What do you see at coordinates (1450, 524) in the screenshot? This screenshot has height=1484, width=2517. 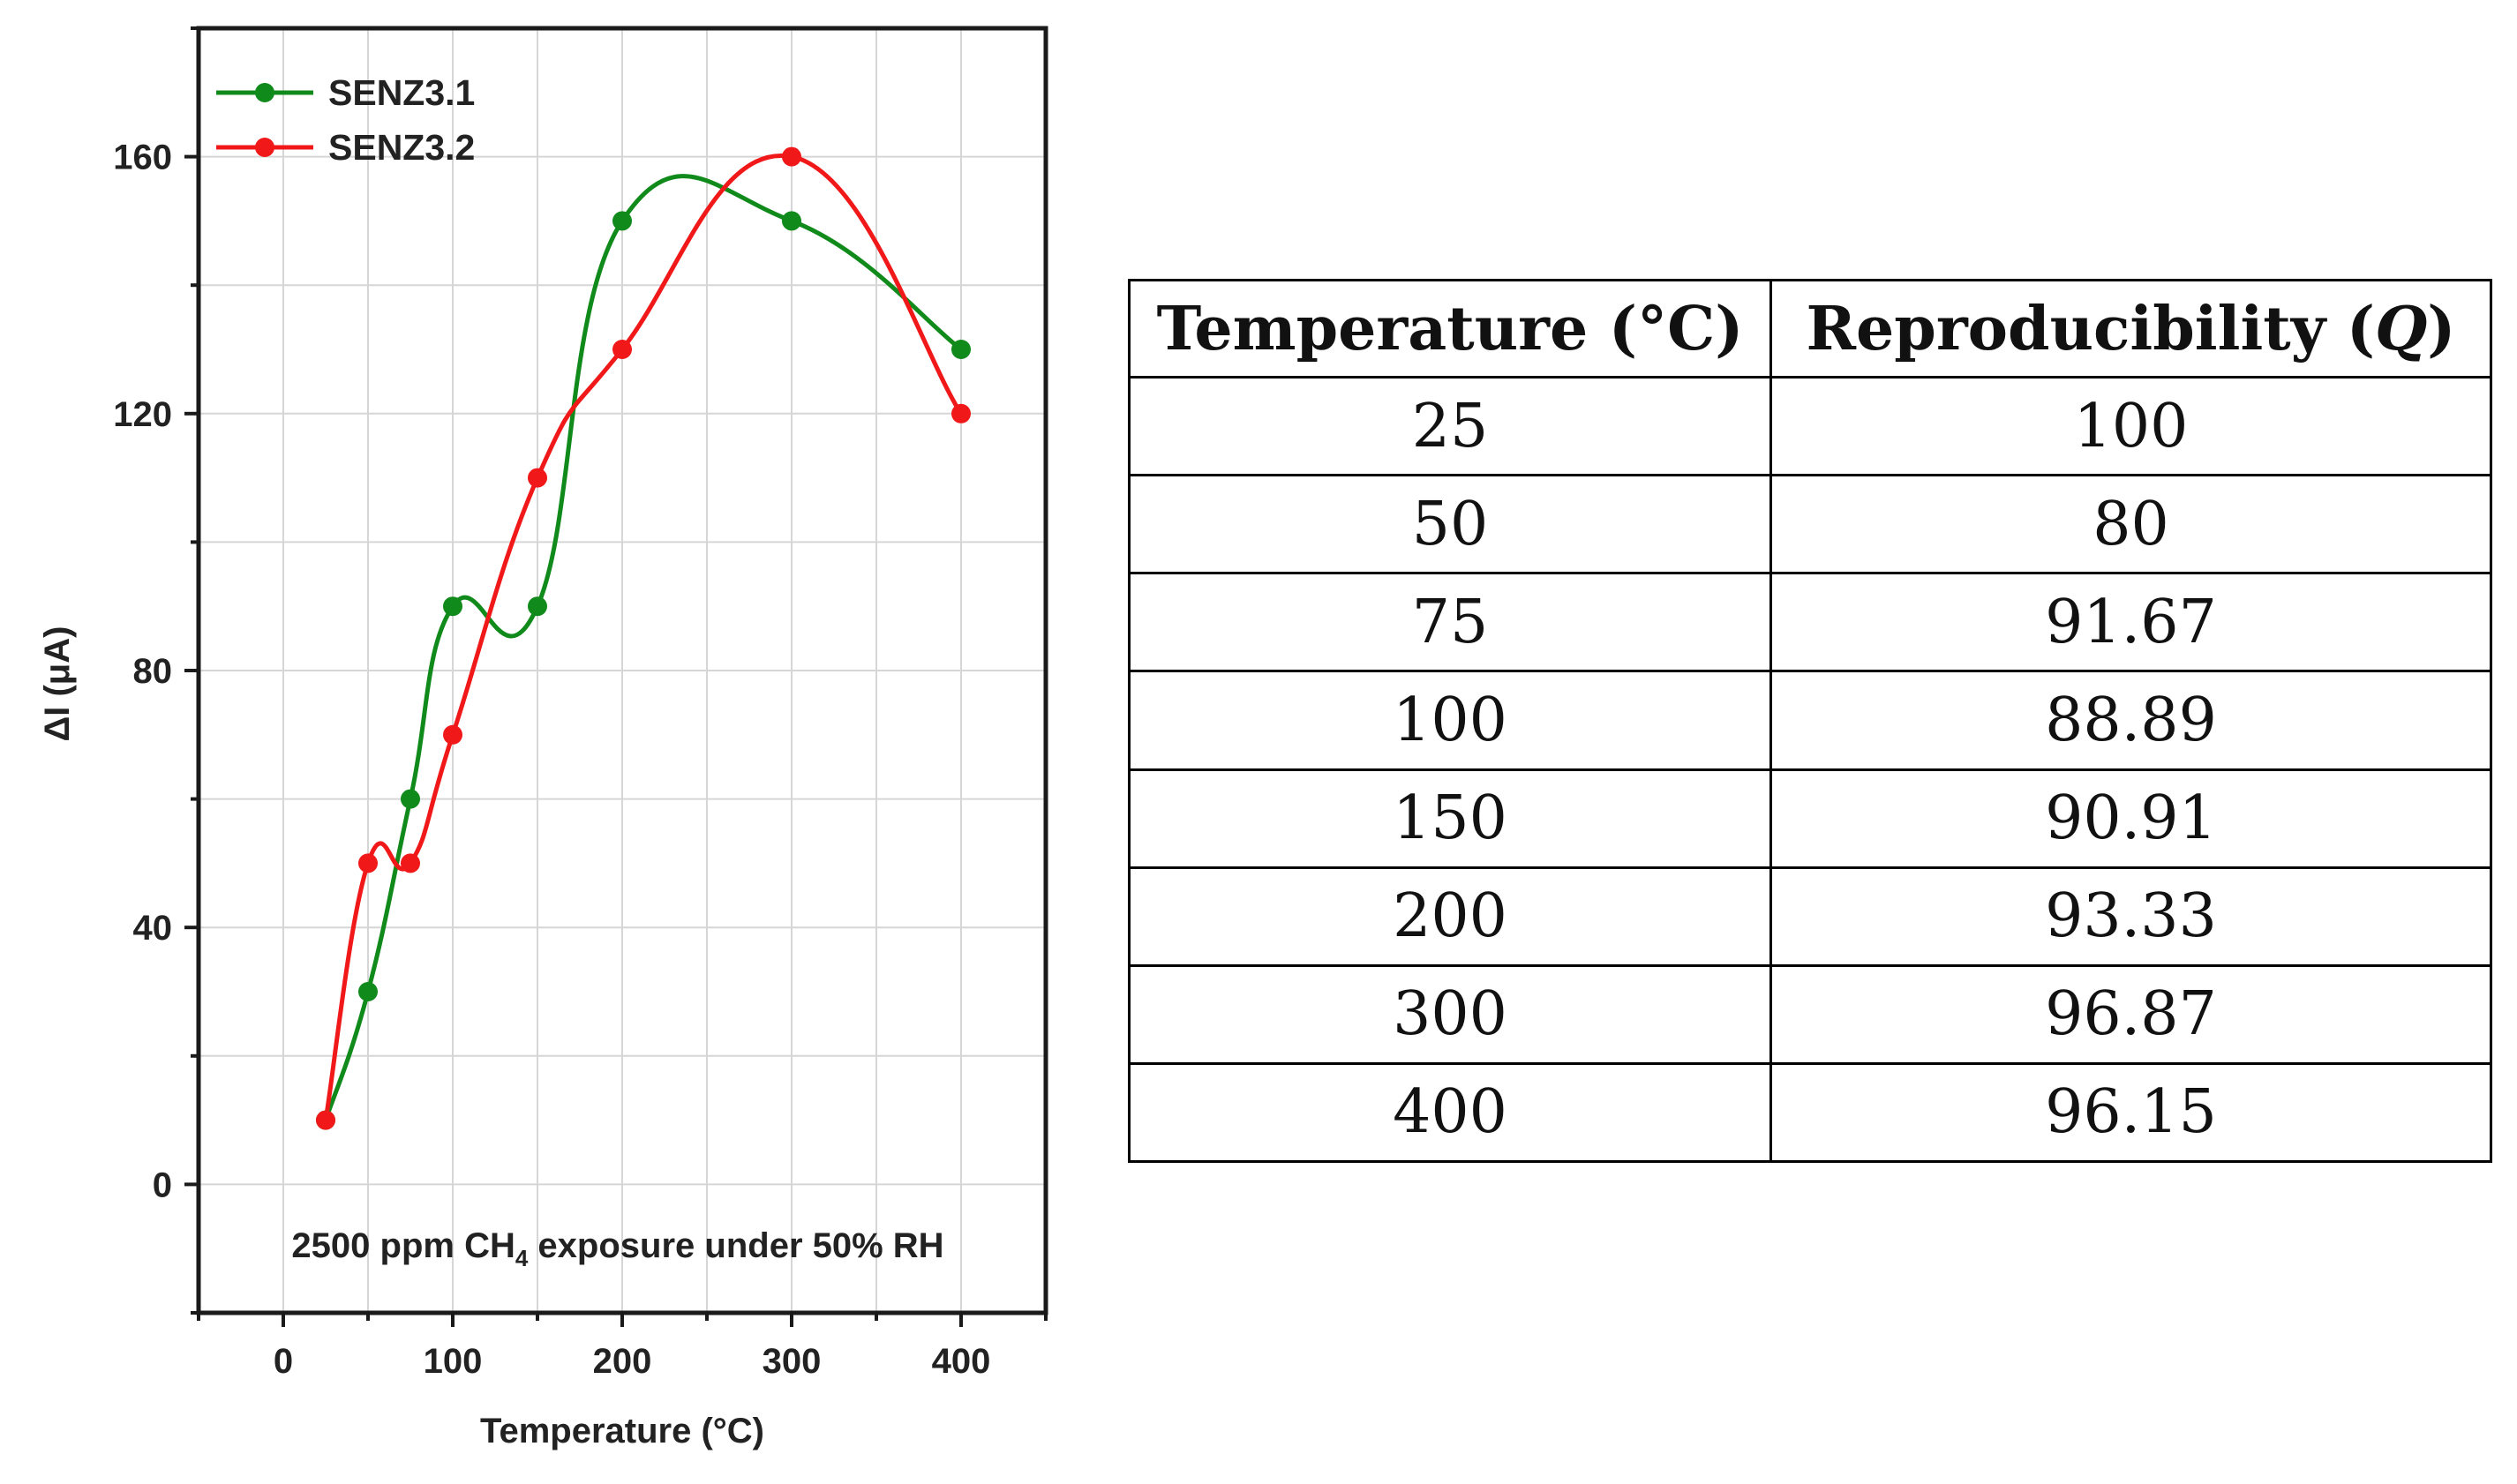 I see `cell-temperature: 50` at bounding box center [1450, 524].